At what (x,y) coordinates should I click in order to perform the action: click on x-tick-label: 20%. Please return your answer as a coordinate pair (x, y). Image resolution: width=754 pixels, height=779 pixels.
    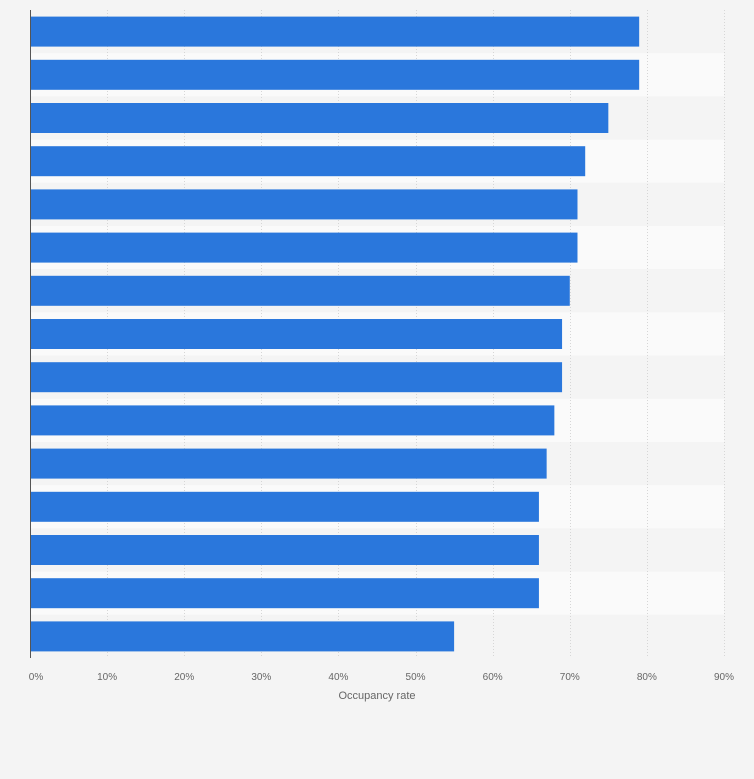
    Looking at the image, I should click on (184, 677).